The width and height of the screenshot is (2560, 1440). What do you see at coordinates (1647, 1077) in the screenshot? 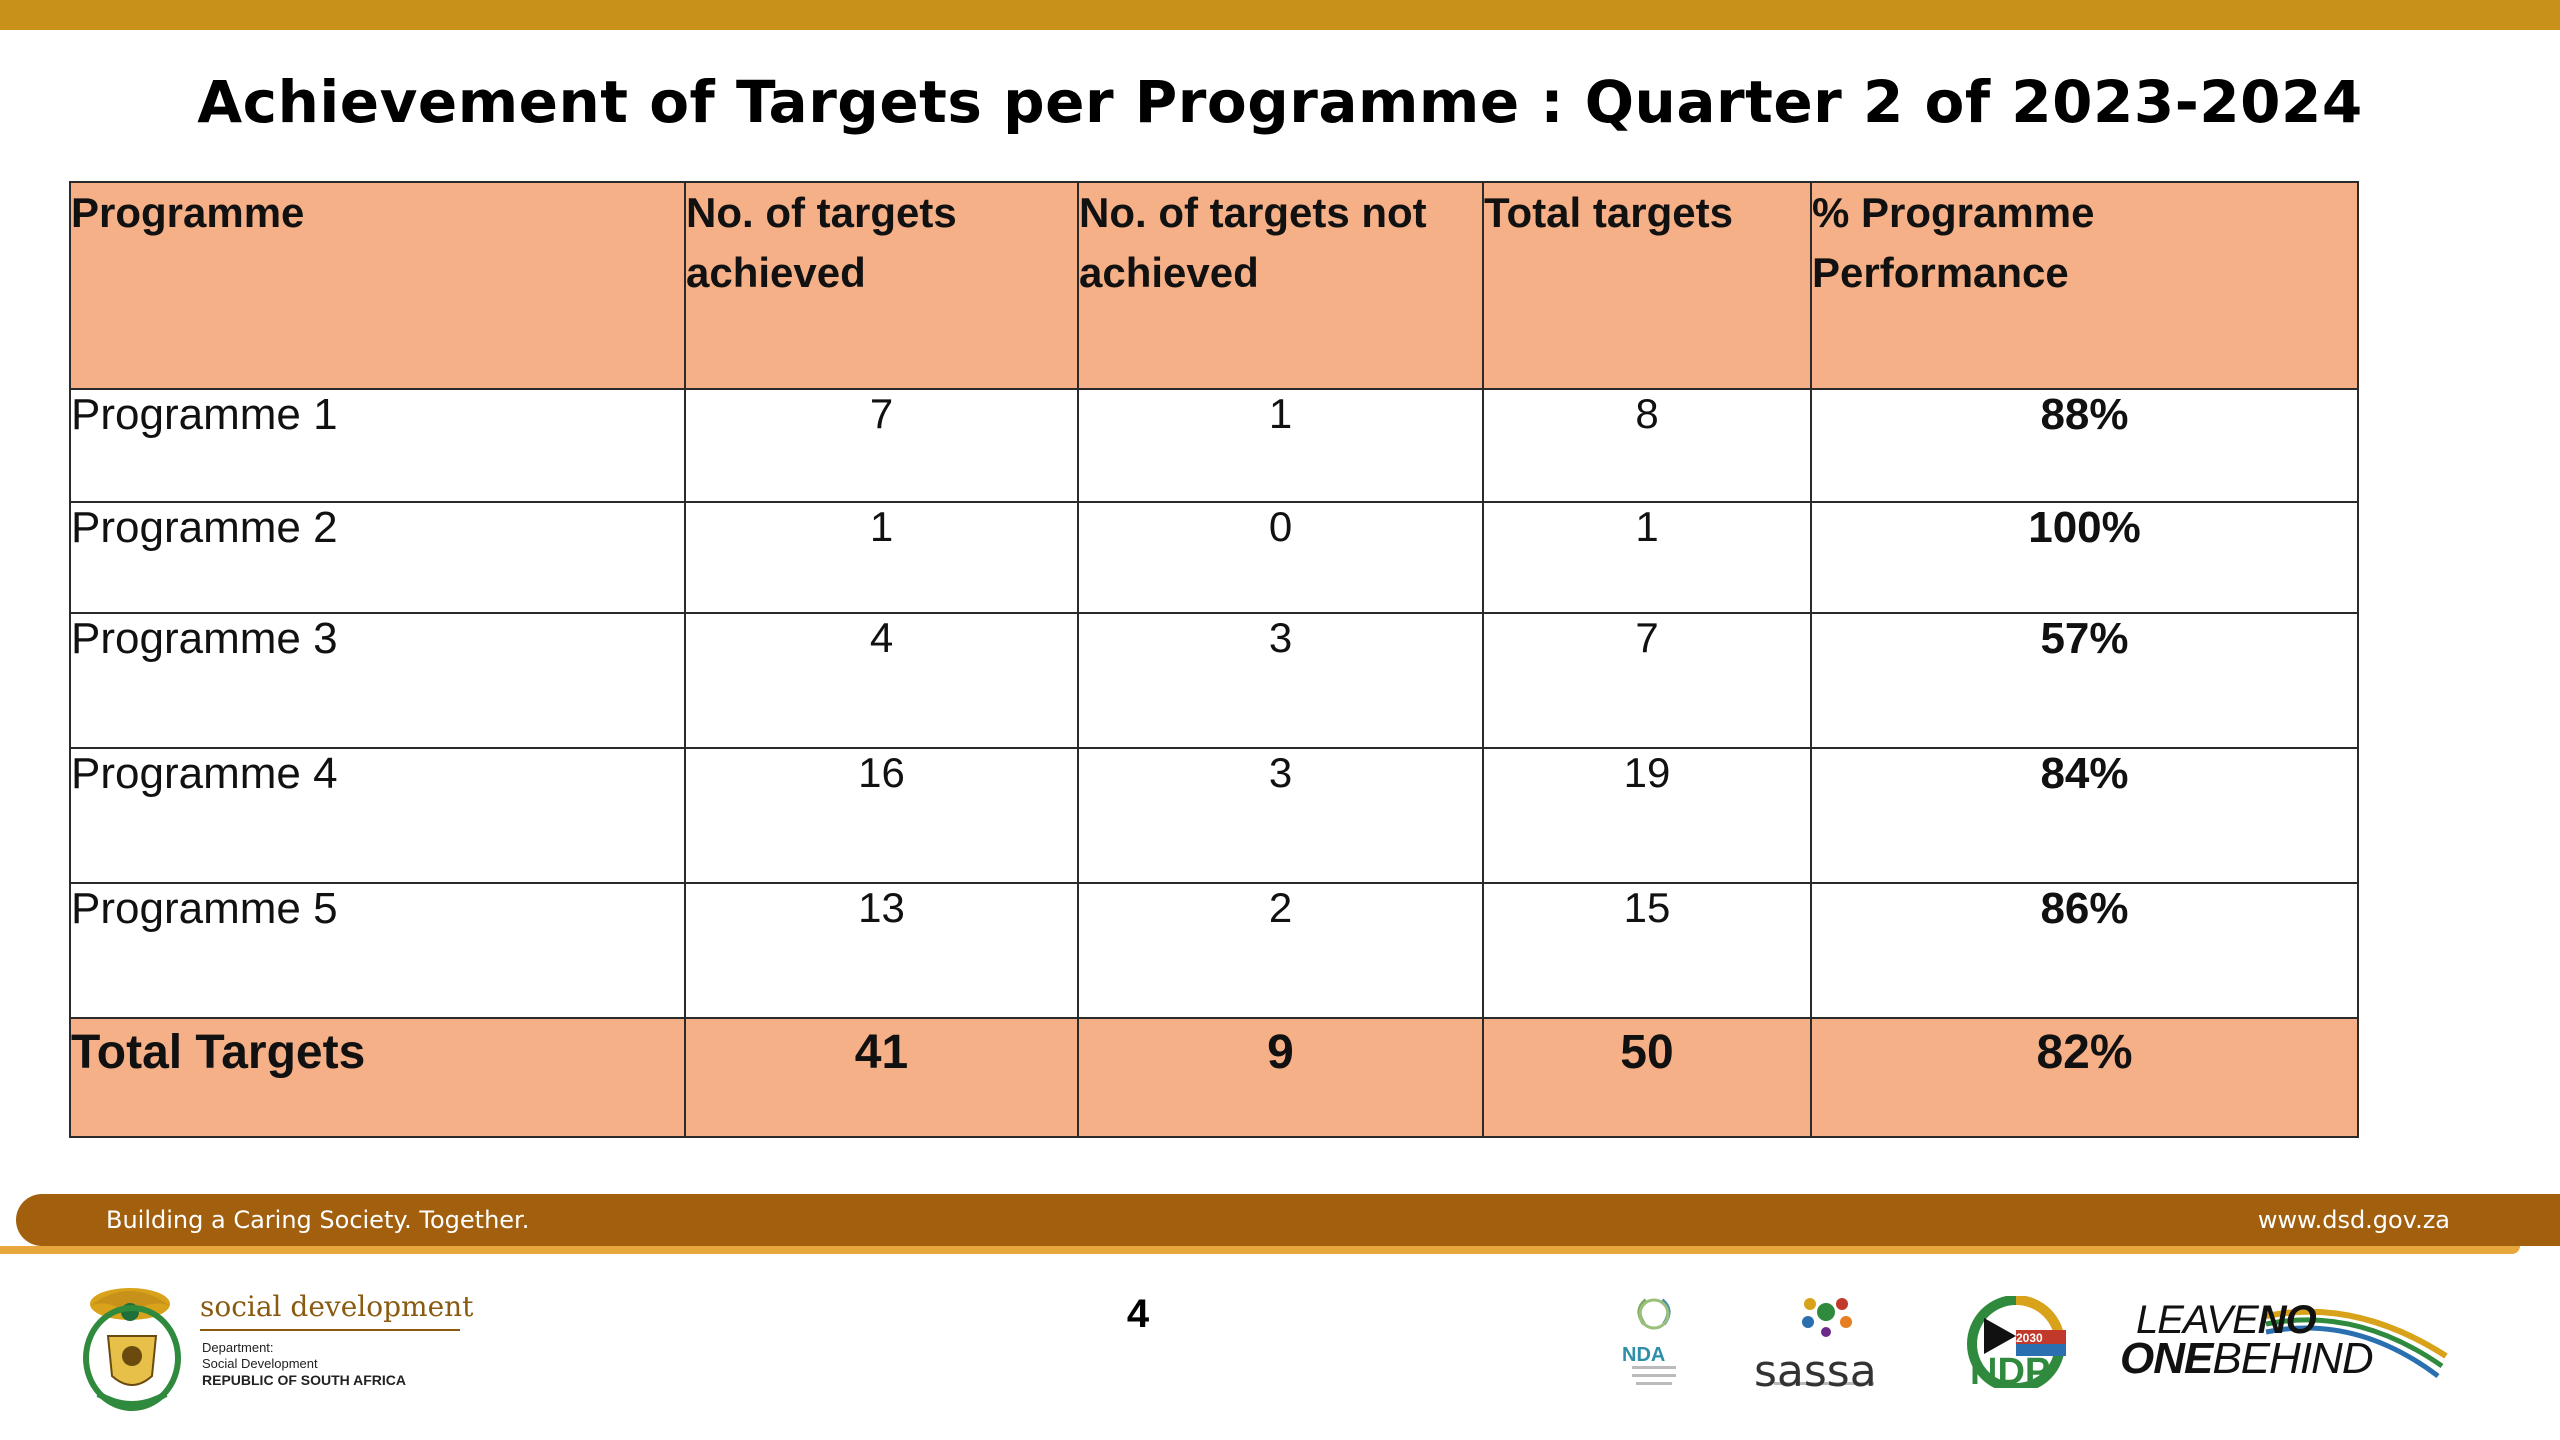
I see `total-targets-cell: 50` at bounding box center [1647, 1077].